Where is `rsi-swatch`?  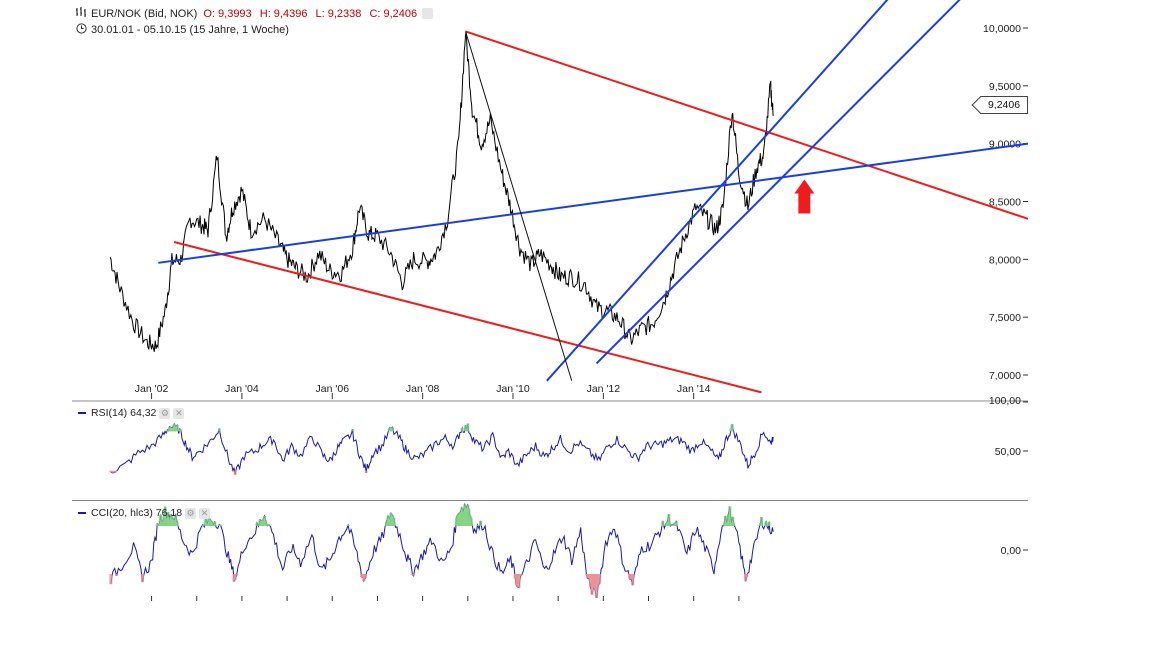 rsi-swatch is located at coordinates (82, 413).